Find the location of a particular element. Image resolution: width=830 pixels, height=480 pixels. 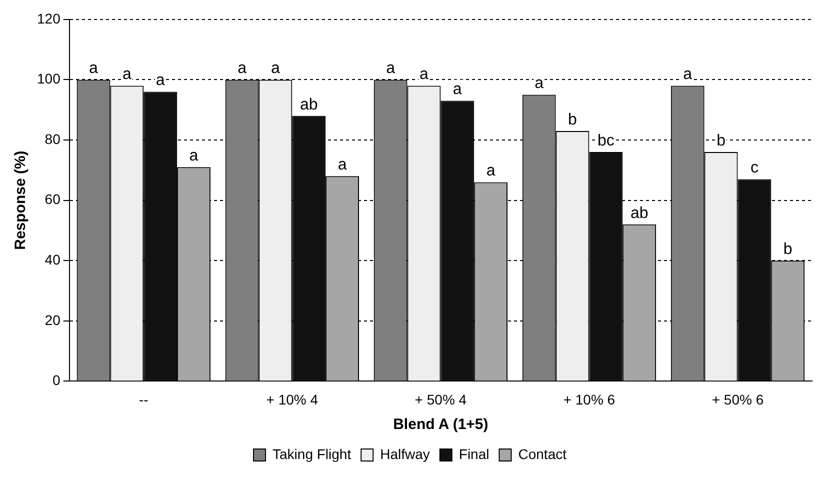

y-tick-label: 60 is located at coordinates (52, 199).